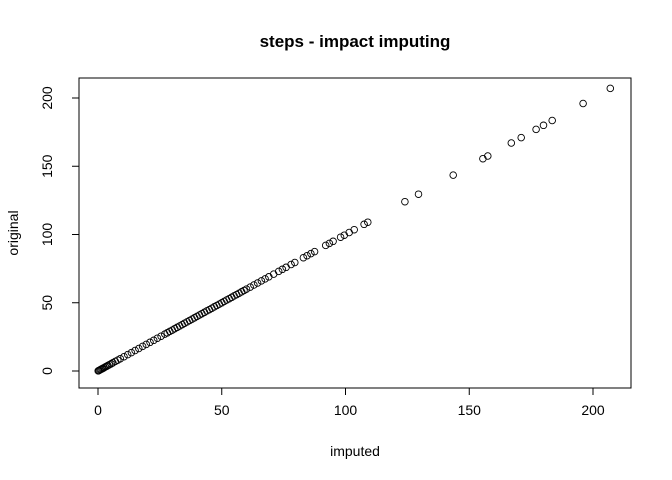 The width and height of the screenshot is (672, 480). What do you see at coordinates (13, 232) in the screenshot?
I see `y-axis-label: original` at bounding box center [13, 232].